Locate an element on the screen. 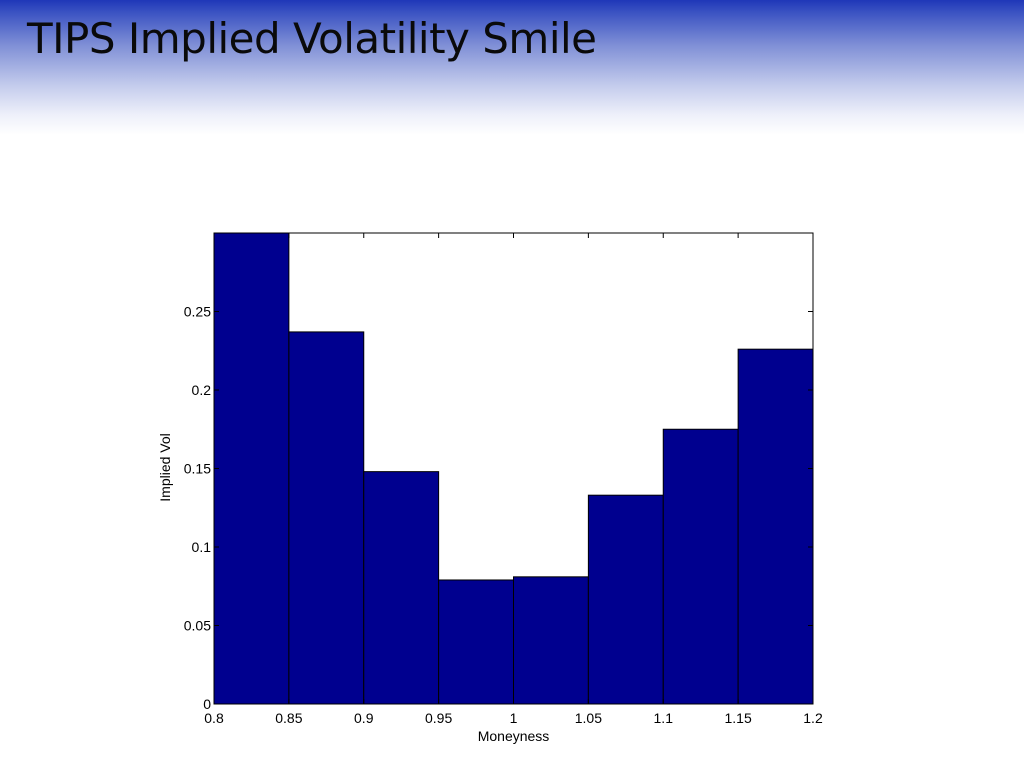  y-tick-label-4: 0.2 is located at coordinates (202, 390).